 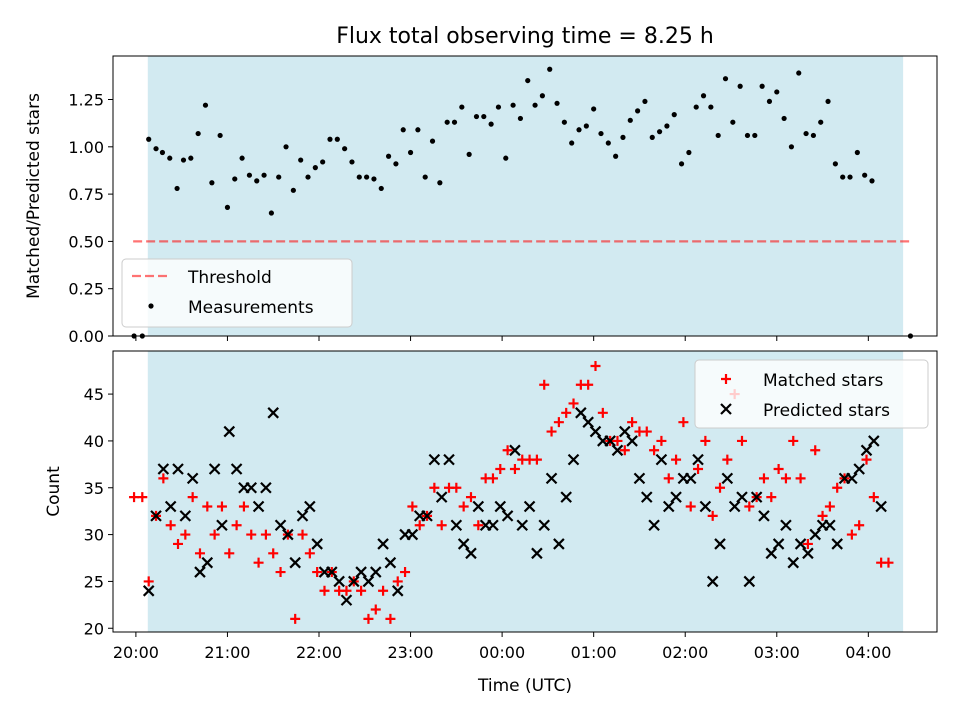 I want to click on y-tick-label: 0.50, so click(x=86, y=241).